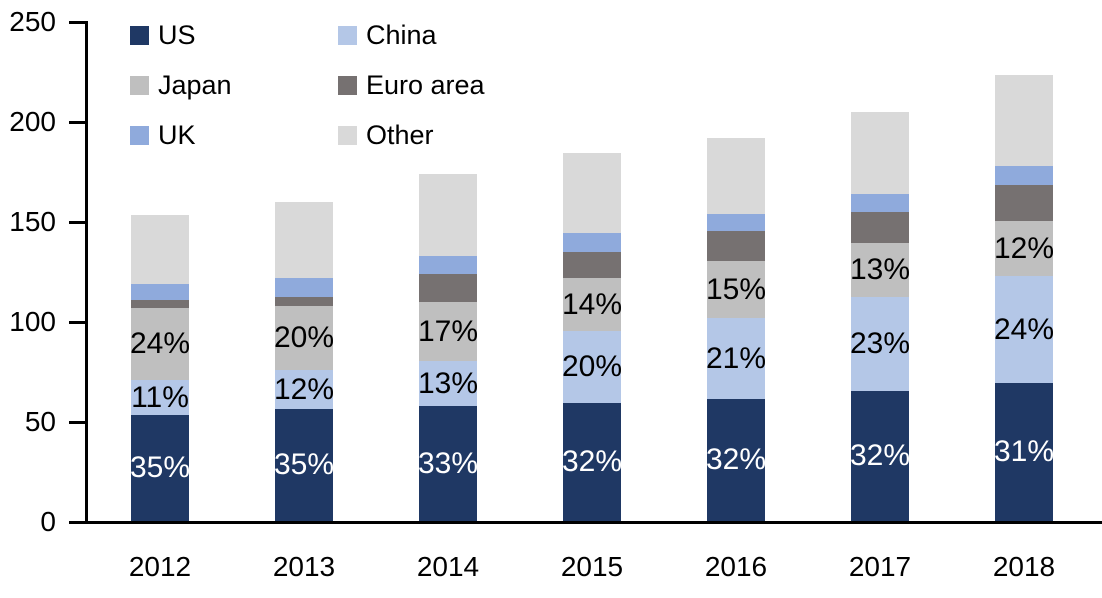  Describe the element at coordinates (139, 85) in the screenshot. I see `legend-swatch-japan-icon` at that location.